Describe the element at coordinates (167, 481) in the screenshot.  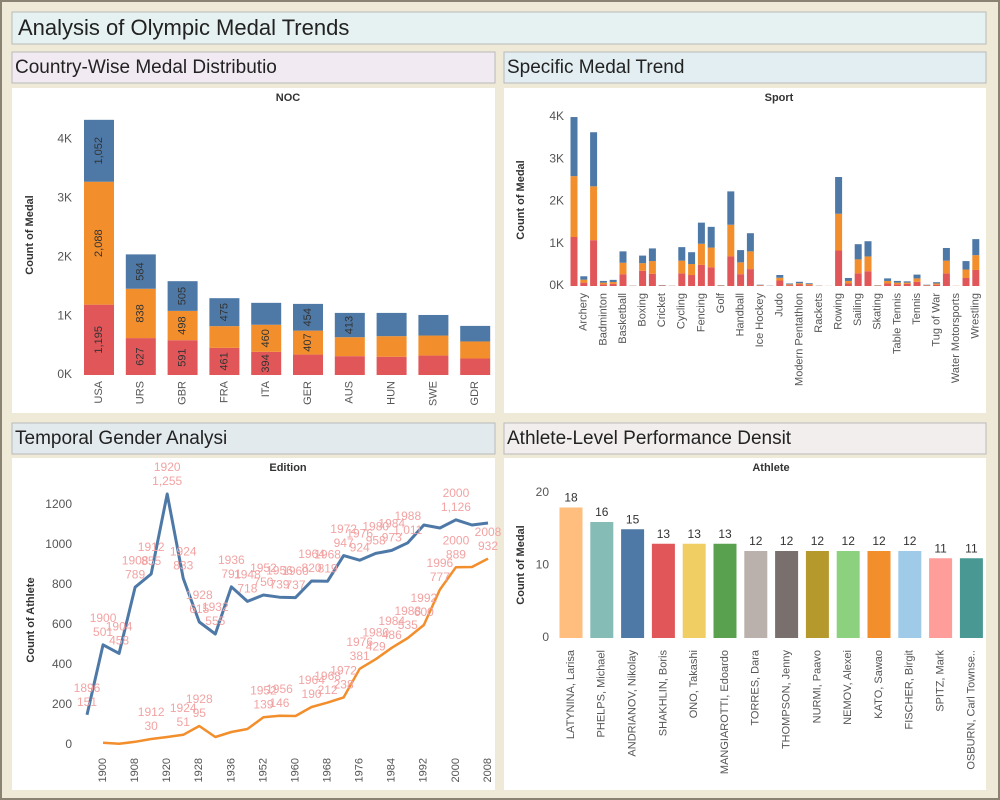
I see `point-label-value: 1,255` at that location.